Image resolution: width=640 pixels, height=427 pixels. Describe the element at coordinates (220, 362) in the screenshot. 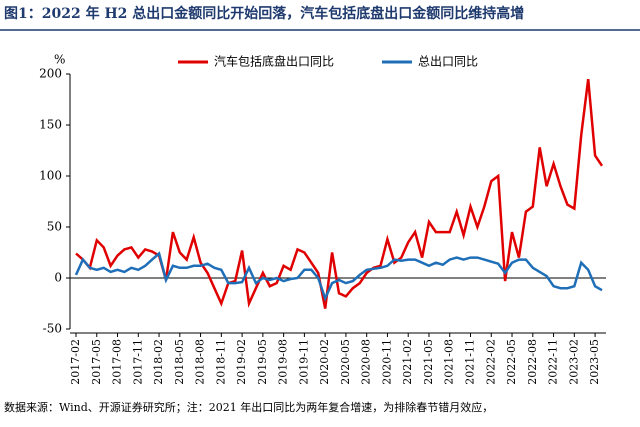

I see `x-tick-label: 2018-11` at that location.